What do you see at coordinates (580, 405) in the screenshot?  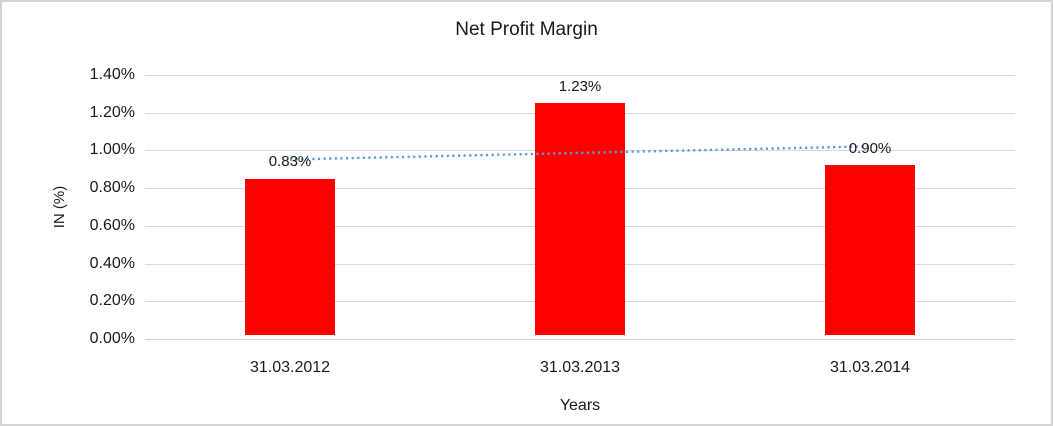 I see `x-axis-title: Years` at bounding box center [580, 405].